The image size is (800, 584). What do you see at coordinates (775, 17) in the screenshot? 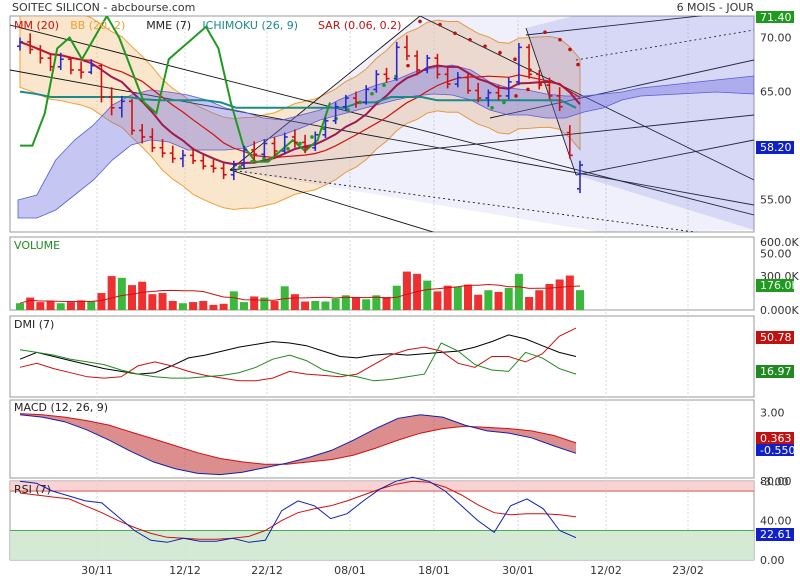
I see `price-top-badge` at bounding box center [775, 17].